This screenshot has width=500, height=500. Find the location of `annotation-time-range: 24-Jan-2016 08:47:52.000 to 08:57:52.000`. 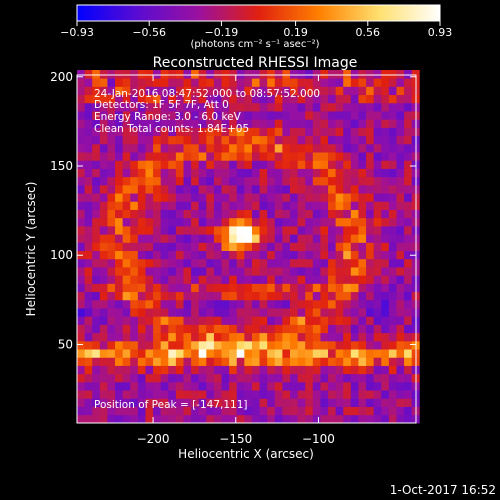

annotation-time-range: 24-Jan-2016 08:47:52.000 to 08:57:52.000 is located at coordinates (207, 94).